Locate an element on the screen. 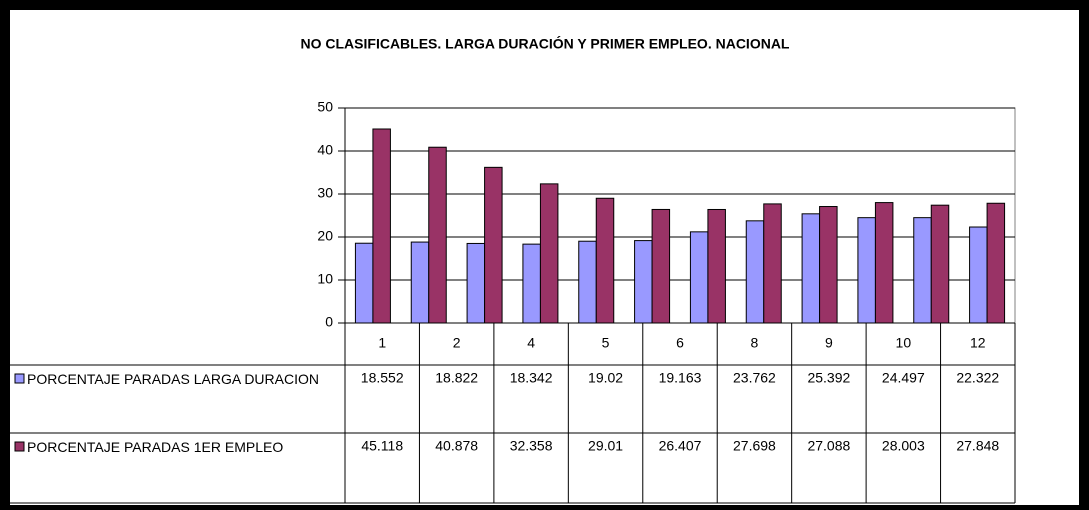 The image size is (1089, 510). x-tick-label: 5 is located at coordinates (606, 343).